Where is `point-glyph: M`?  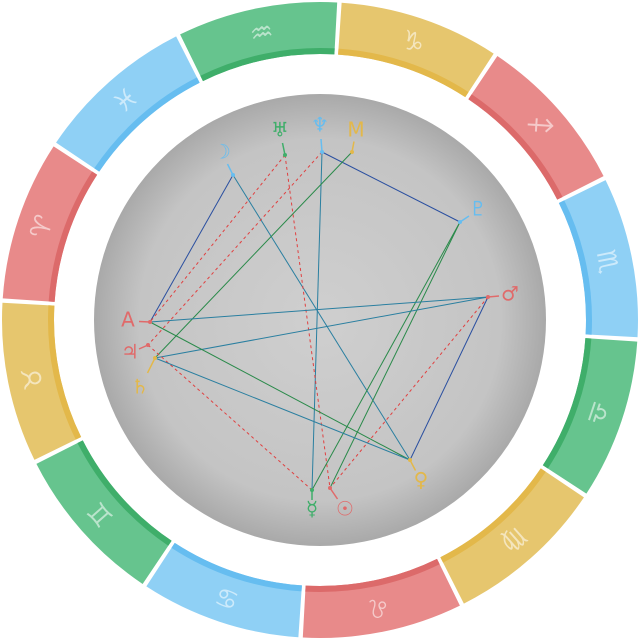 point-glyph: M is located at coordinates (355, 130).